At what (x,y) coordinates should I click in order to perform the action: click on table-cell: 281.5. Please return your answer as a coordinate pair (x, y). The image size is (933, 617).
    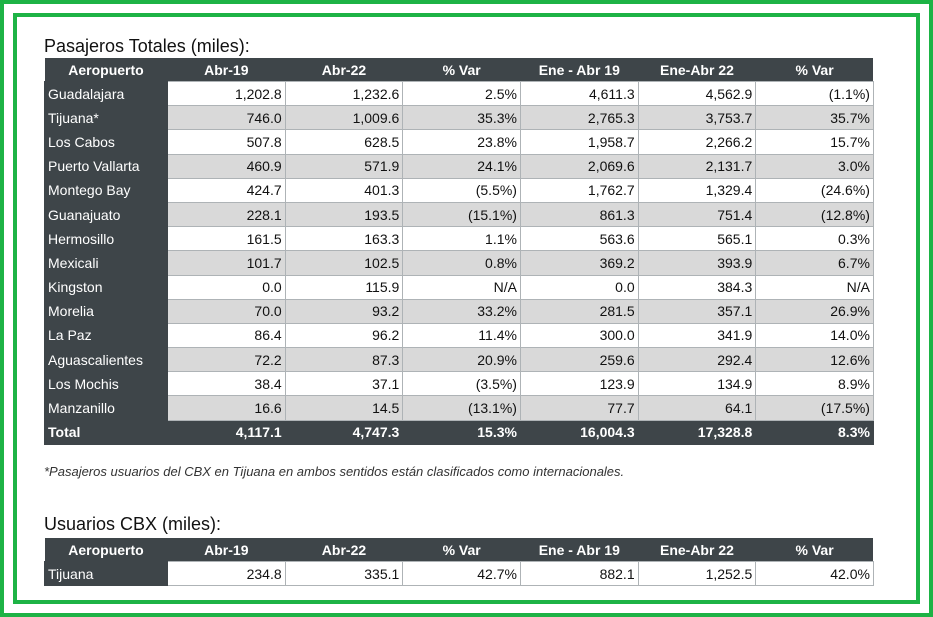
    Looking at the image, I should click on (579, 311).